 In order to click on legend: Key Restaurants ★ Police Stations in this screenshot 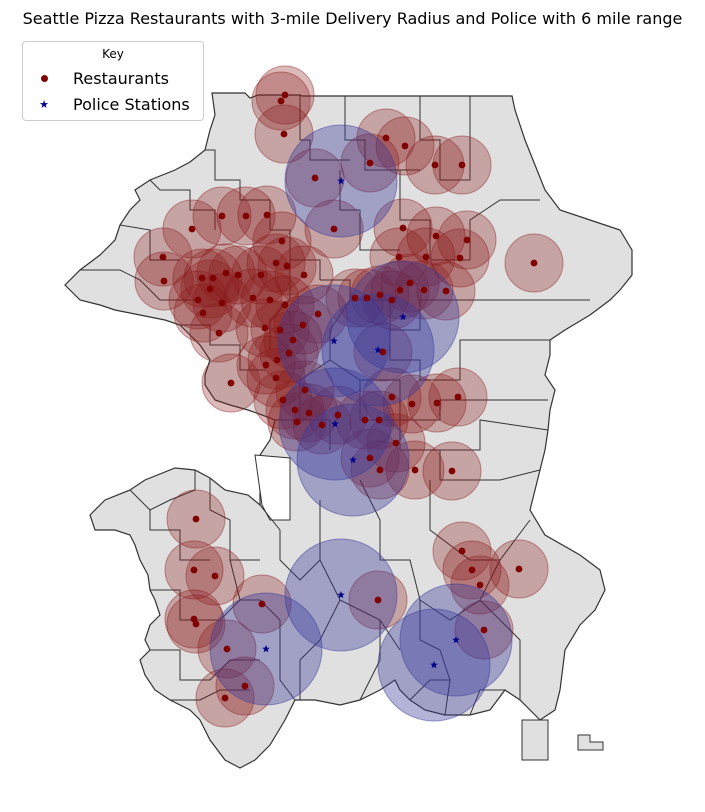, I will do `click(113, 81)`.